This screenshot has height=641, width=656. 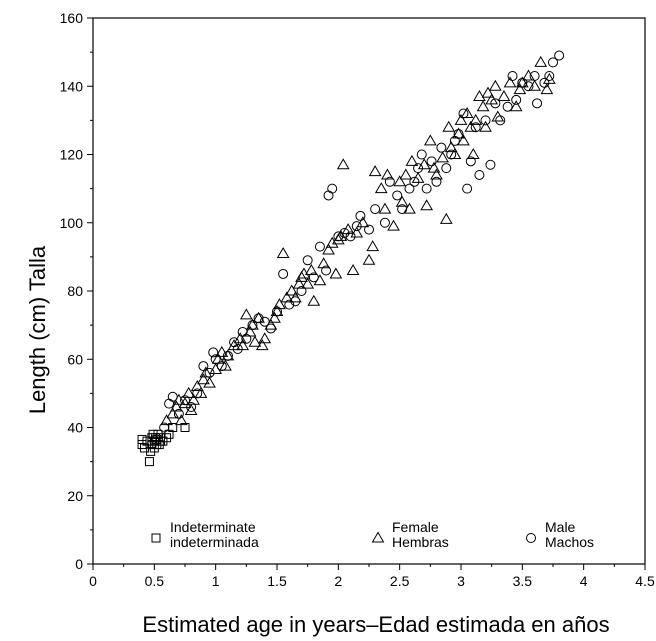 I want to click on x-tick-label: 1.5, so click(x=277, y=581).